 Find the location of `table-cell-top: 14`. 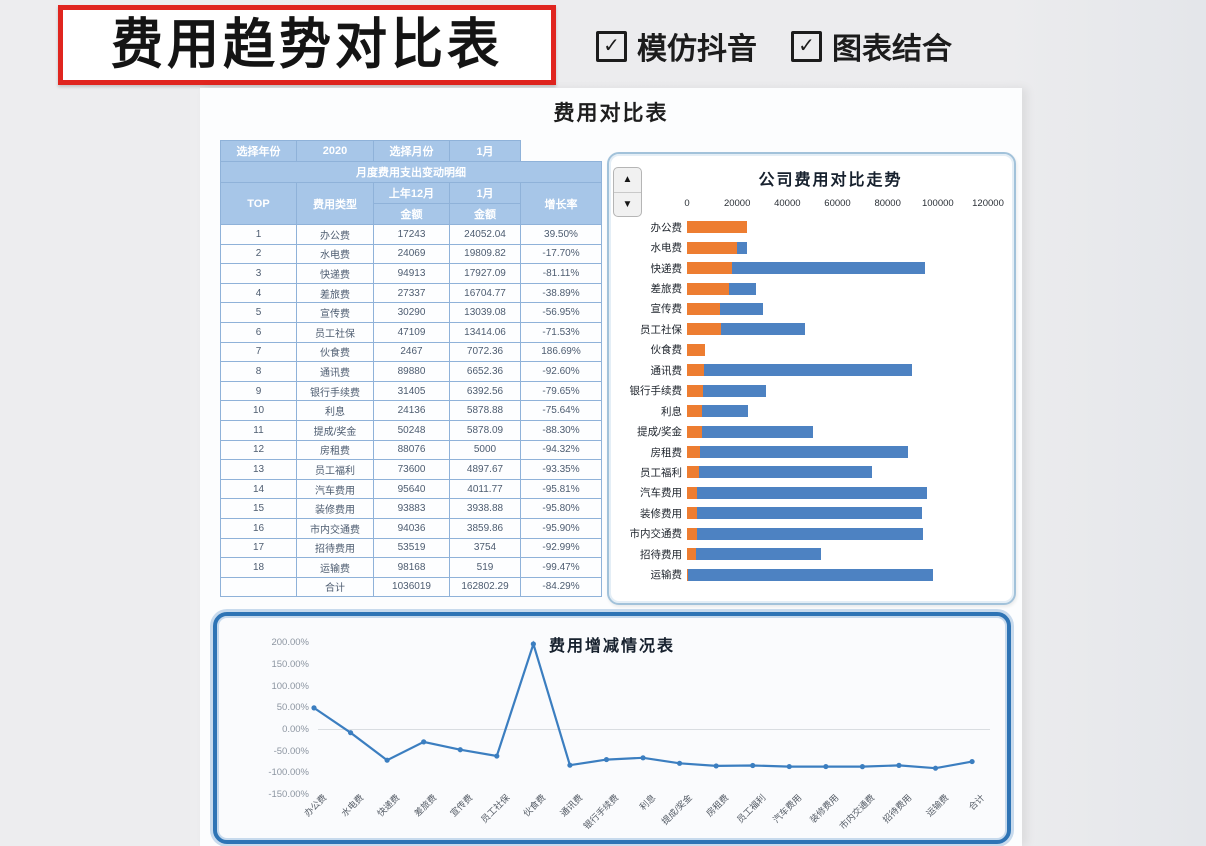

table-cell-top: 14 is located at coordinates (258, 489).